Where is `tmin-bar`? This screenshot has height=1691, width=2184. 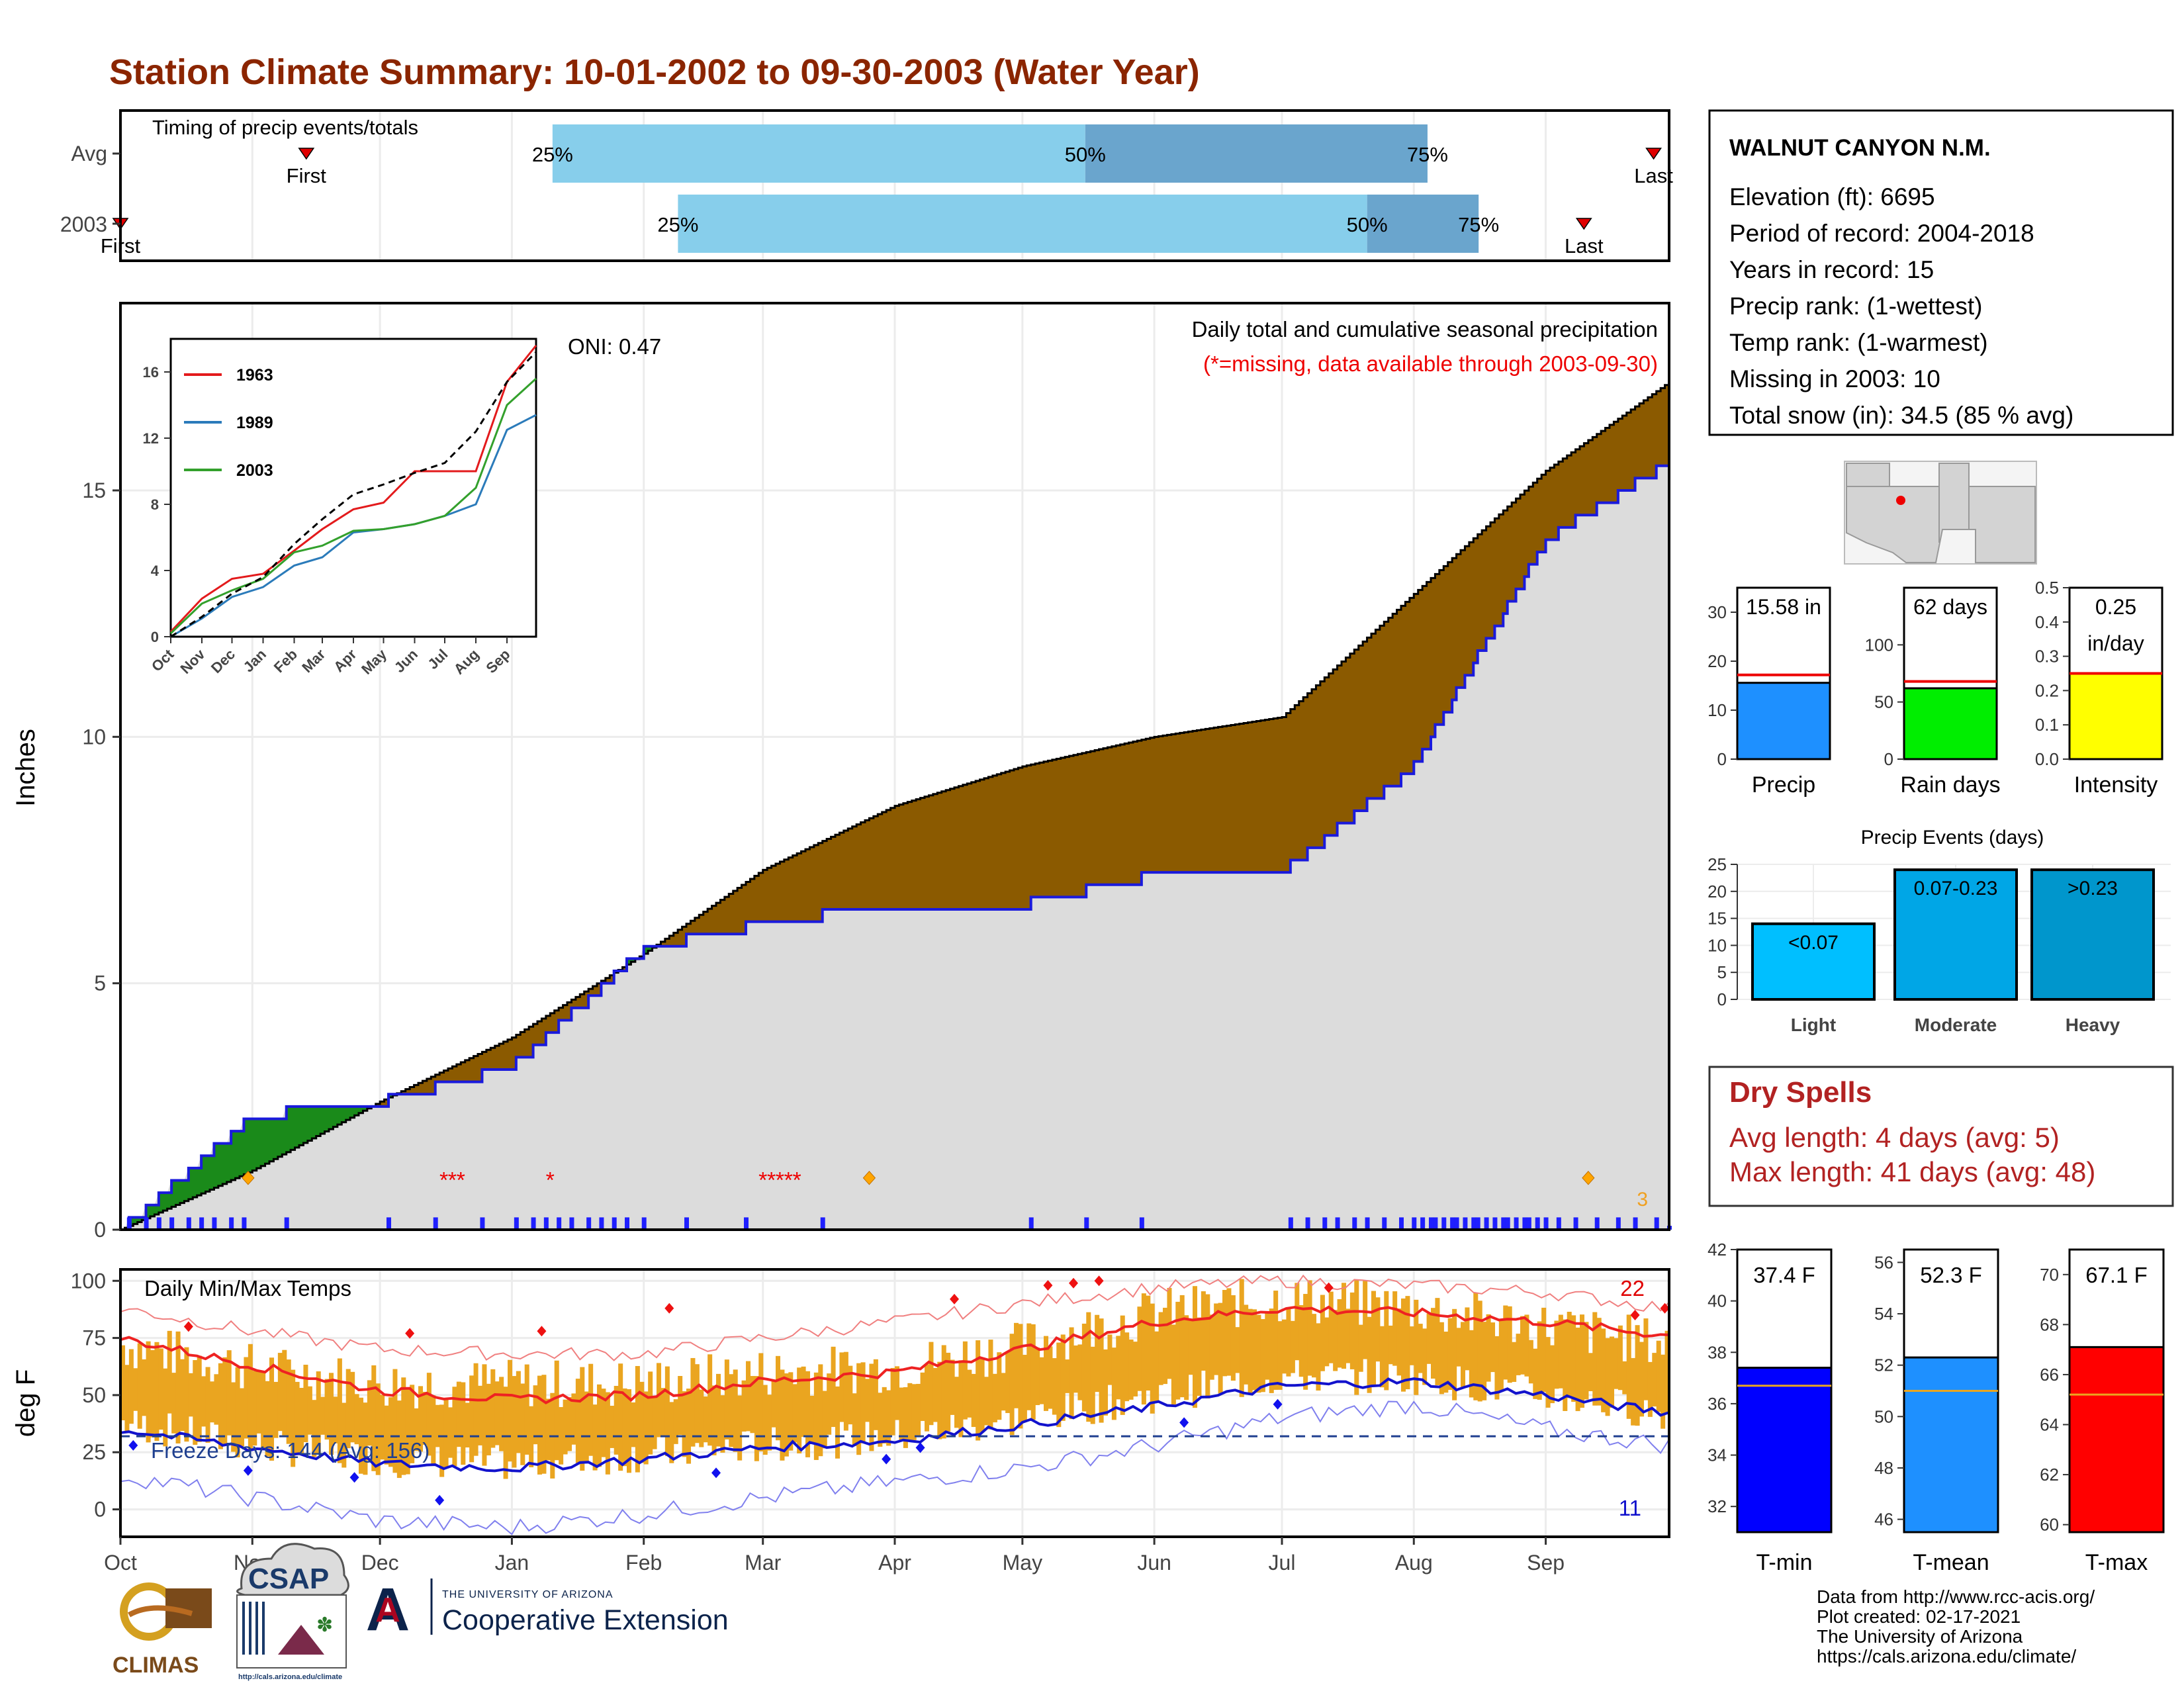
tmin-bar is located at coordinates (1784, 1450).